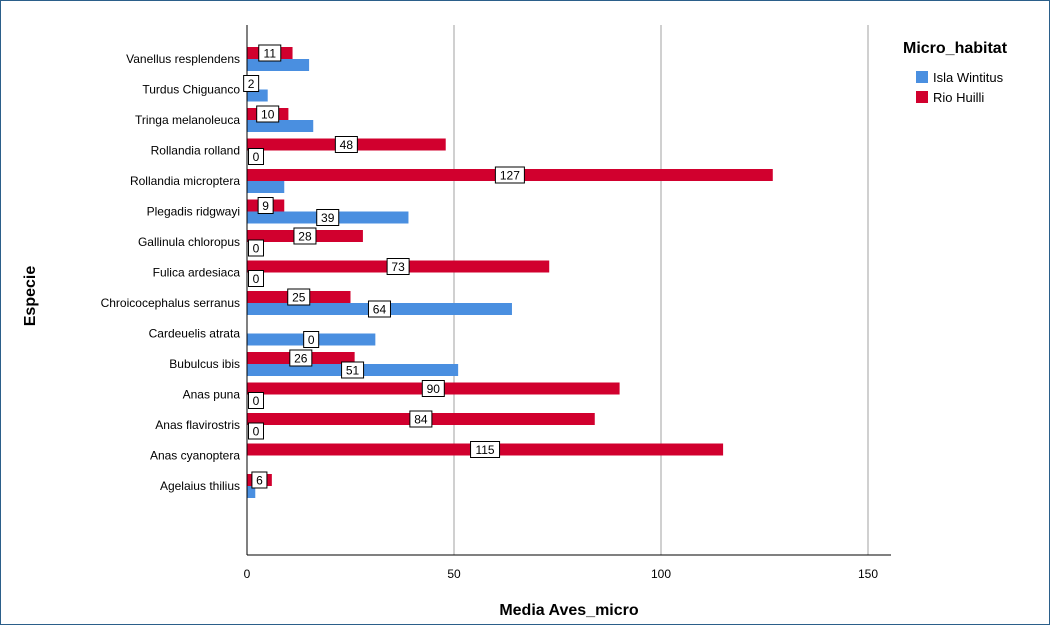 Image resolution: width=1052 pixels, height=627 pixels. I want to click on data-label-isla-wintitus-chroicocephalus-serranus: 64, so click(379, 309).